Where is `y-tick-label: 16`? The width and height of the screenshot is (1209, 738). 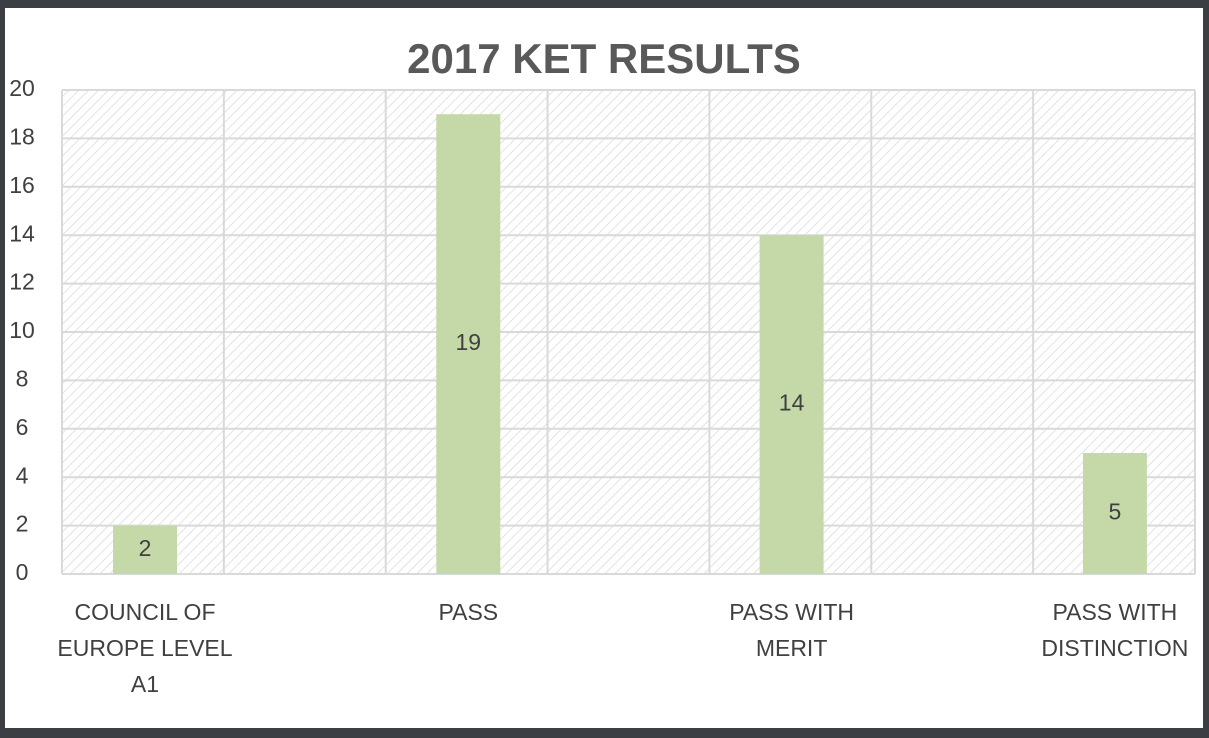 y-tick-label: 16 is located at coordinates (22, 185).